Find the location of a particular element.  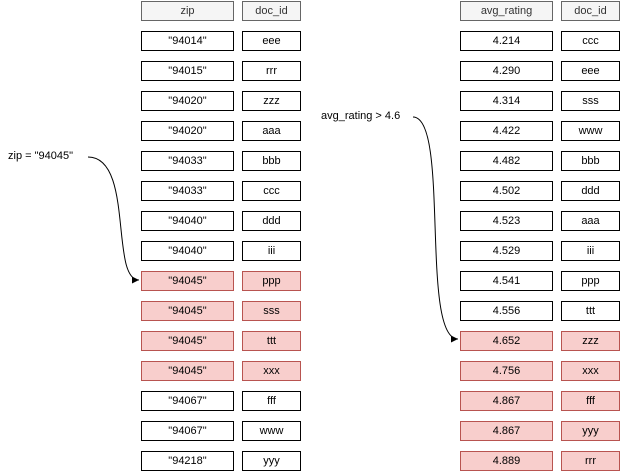

rating-index-avg-rating-cell: 4.314 is located at coordinates (506, 101).